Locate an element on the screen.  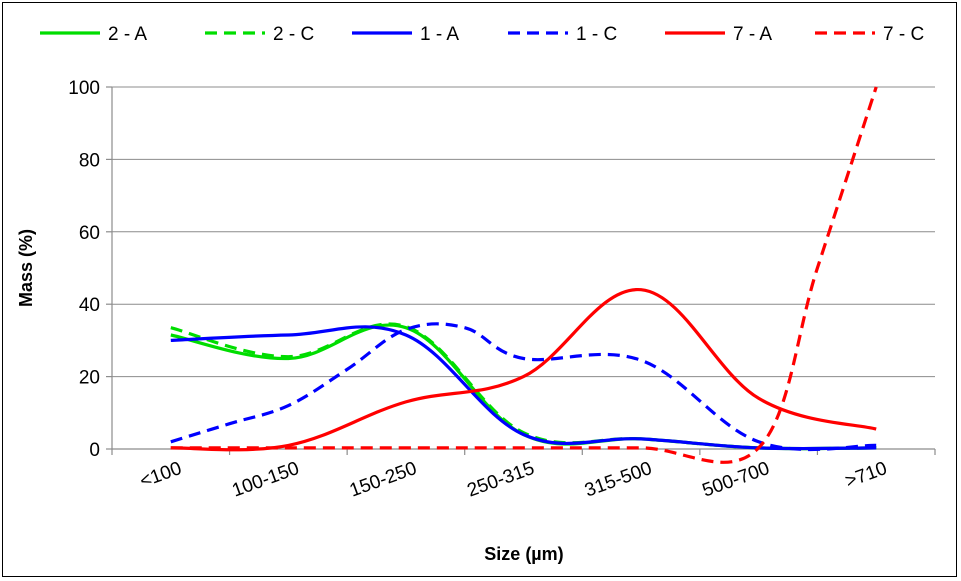
y-axis-title: Mass (%) is located at coordinates (26, 268).